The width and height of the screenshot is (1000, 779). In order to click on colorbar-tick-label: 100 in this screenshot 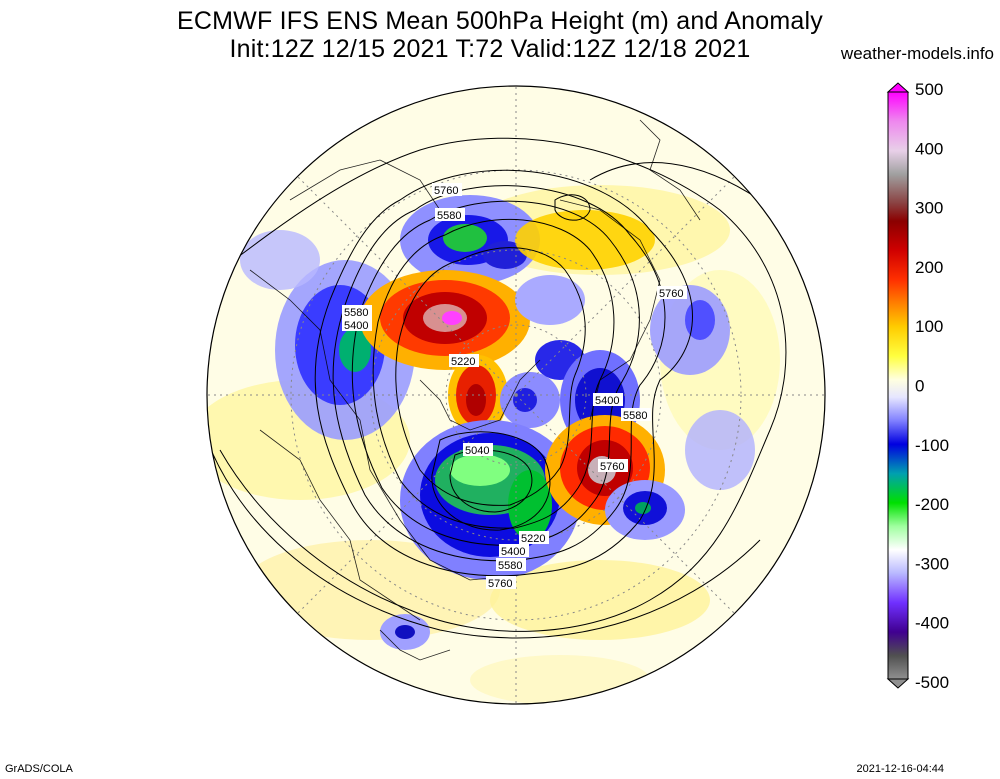, I will do `click(929, 326)`.